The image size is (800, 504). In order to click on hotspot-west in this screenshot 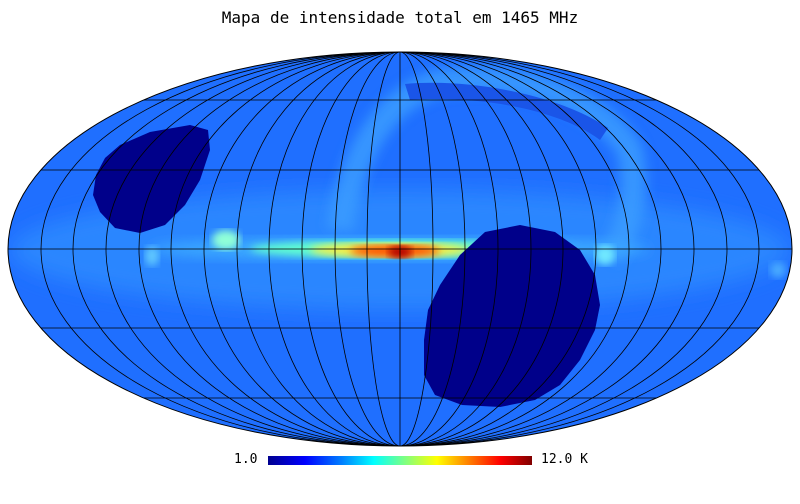, I will do `click(152, 256)`.